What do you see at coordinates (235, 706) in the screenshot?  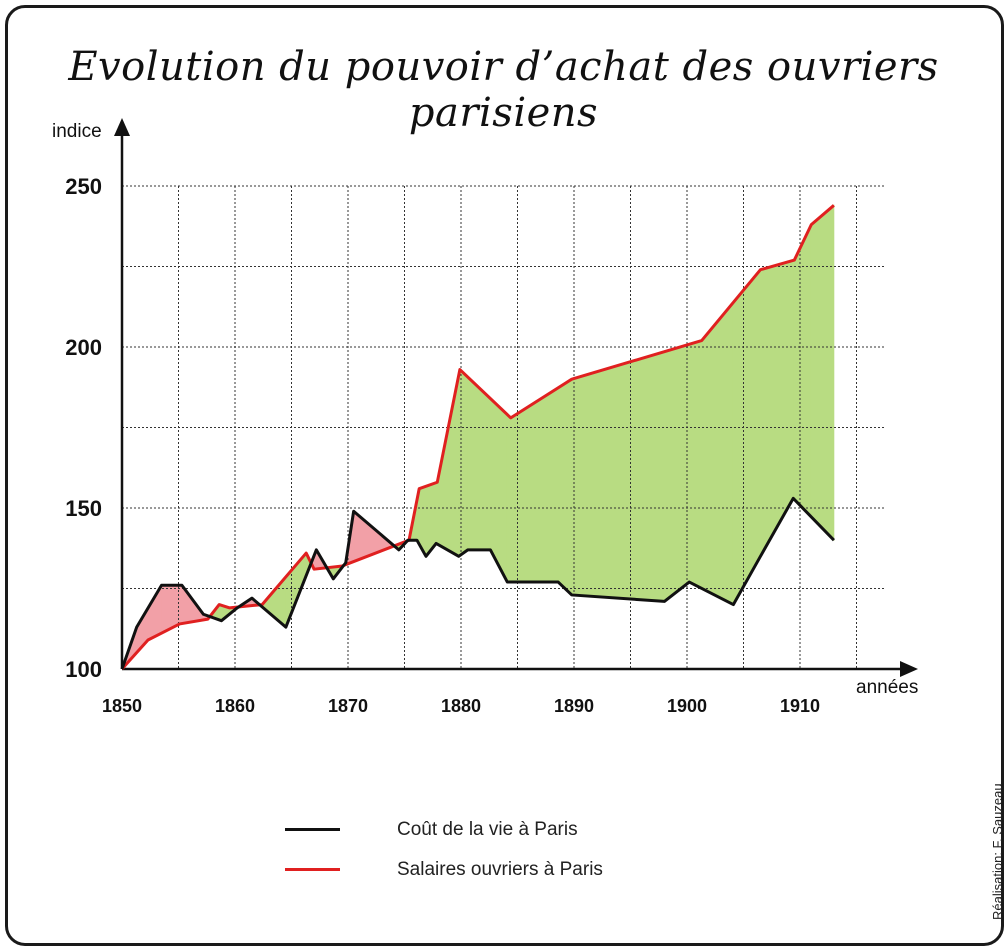 I see `x-tick-label: 1860` at bounding box center [235, 706].